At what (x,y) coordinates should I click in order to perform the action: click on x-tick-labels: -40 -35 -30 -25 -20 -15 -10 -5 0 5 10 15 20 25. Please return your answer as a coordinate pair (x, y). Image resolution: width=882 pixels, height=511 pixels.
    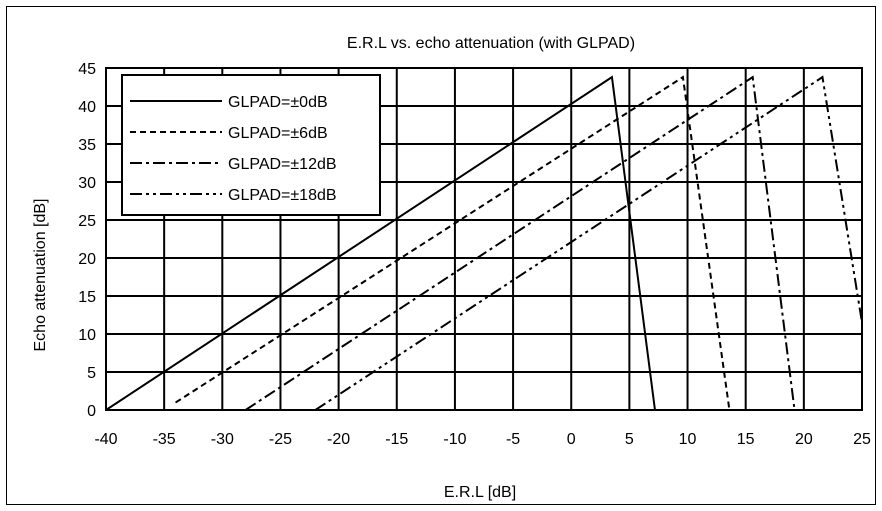
    Looking at the image, I should click on (482, 439).